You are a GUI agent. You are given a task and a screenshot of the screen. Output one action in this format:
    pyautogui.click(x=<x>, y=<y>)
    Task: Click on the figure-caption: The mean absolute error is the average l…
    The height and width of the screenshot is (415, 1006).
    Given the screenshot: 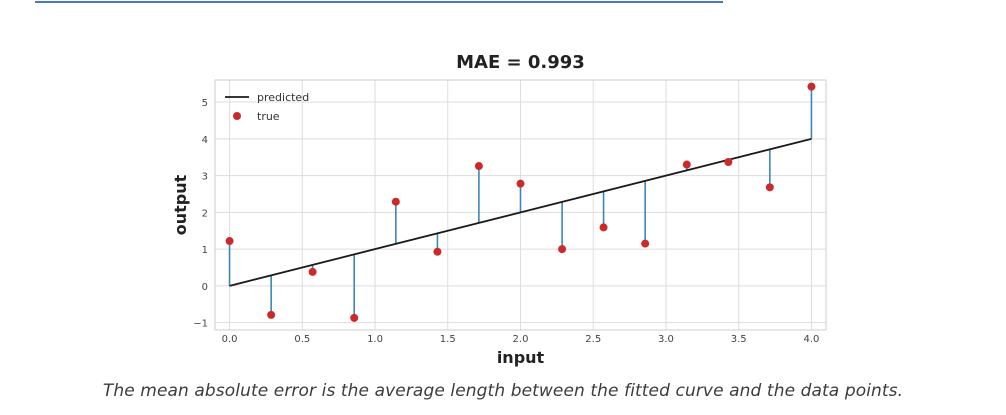 What is the action you would take?
    pyautogui.click(x=503, y=391)
    